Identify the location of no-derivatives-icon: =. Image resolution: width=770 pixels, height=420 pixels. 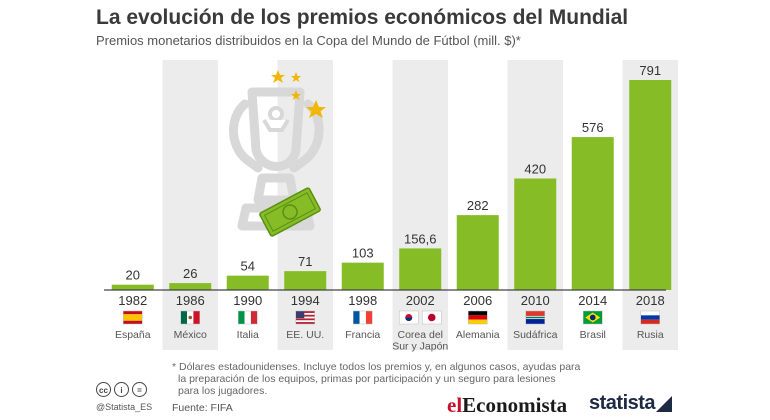
(139, 389).